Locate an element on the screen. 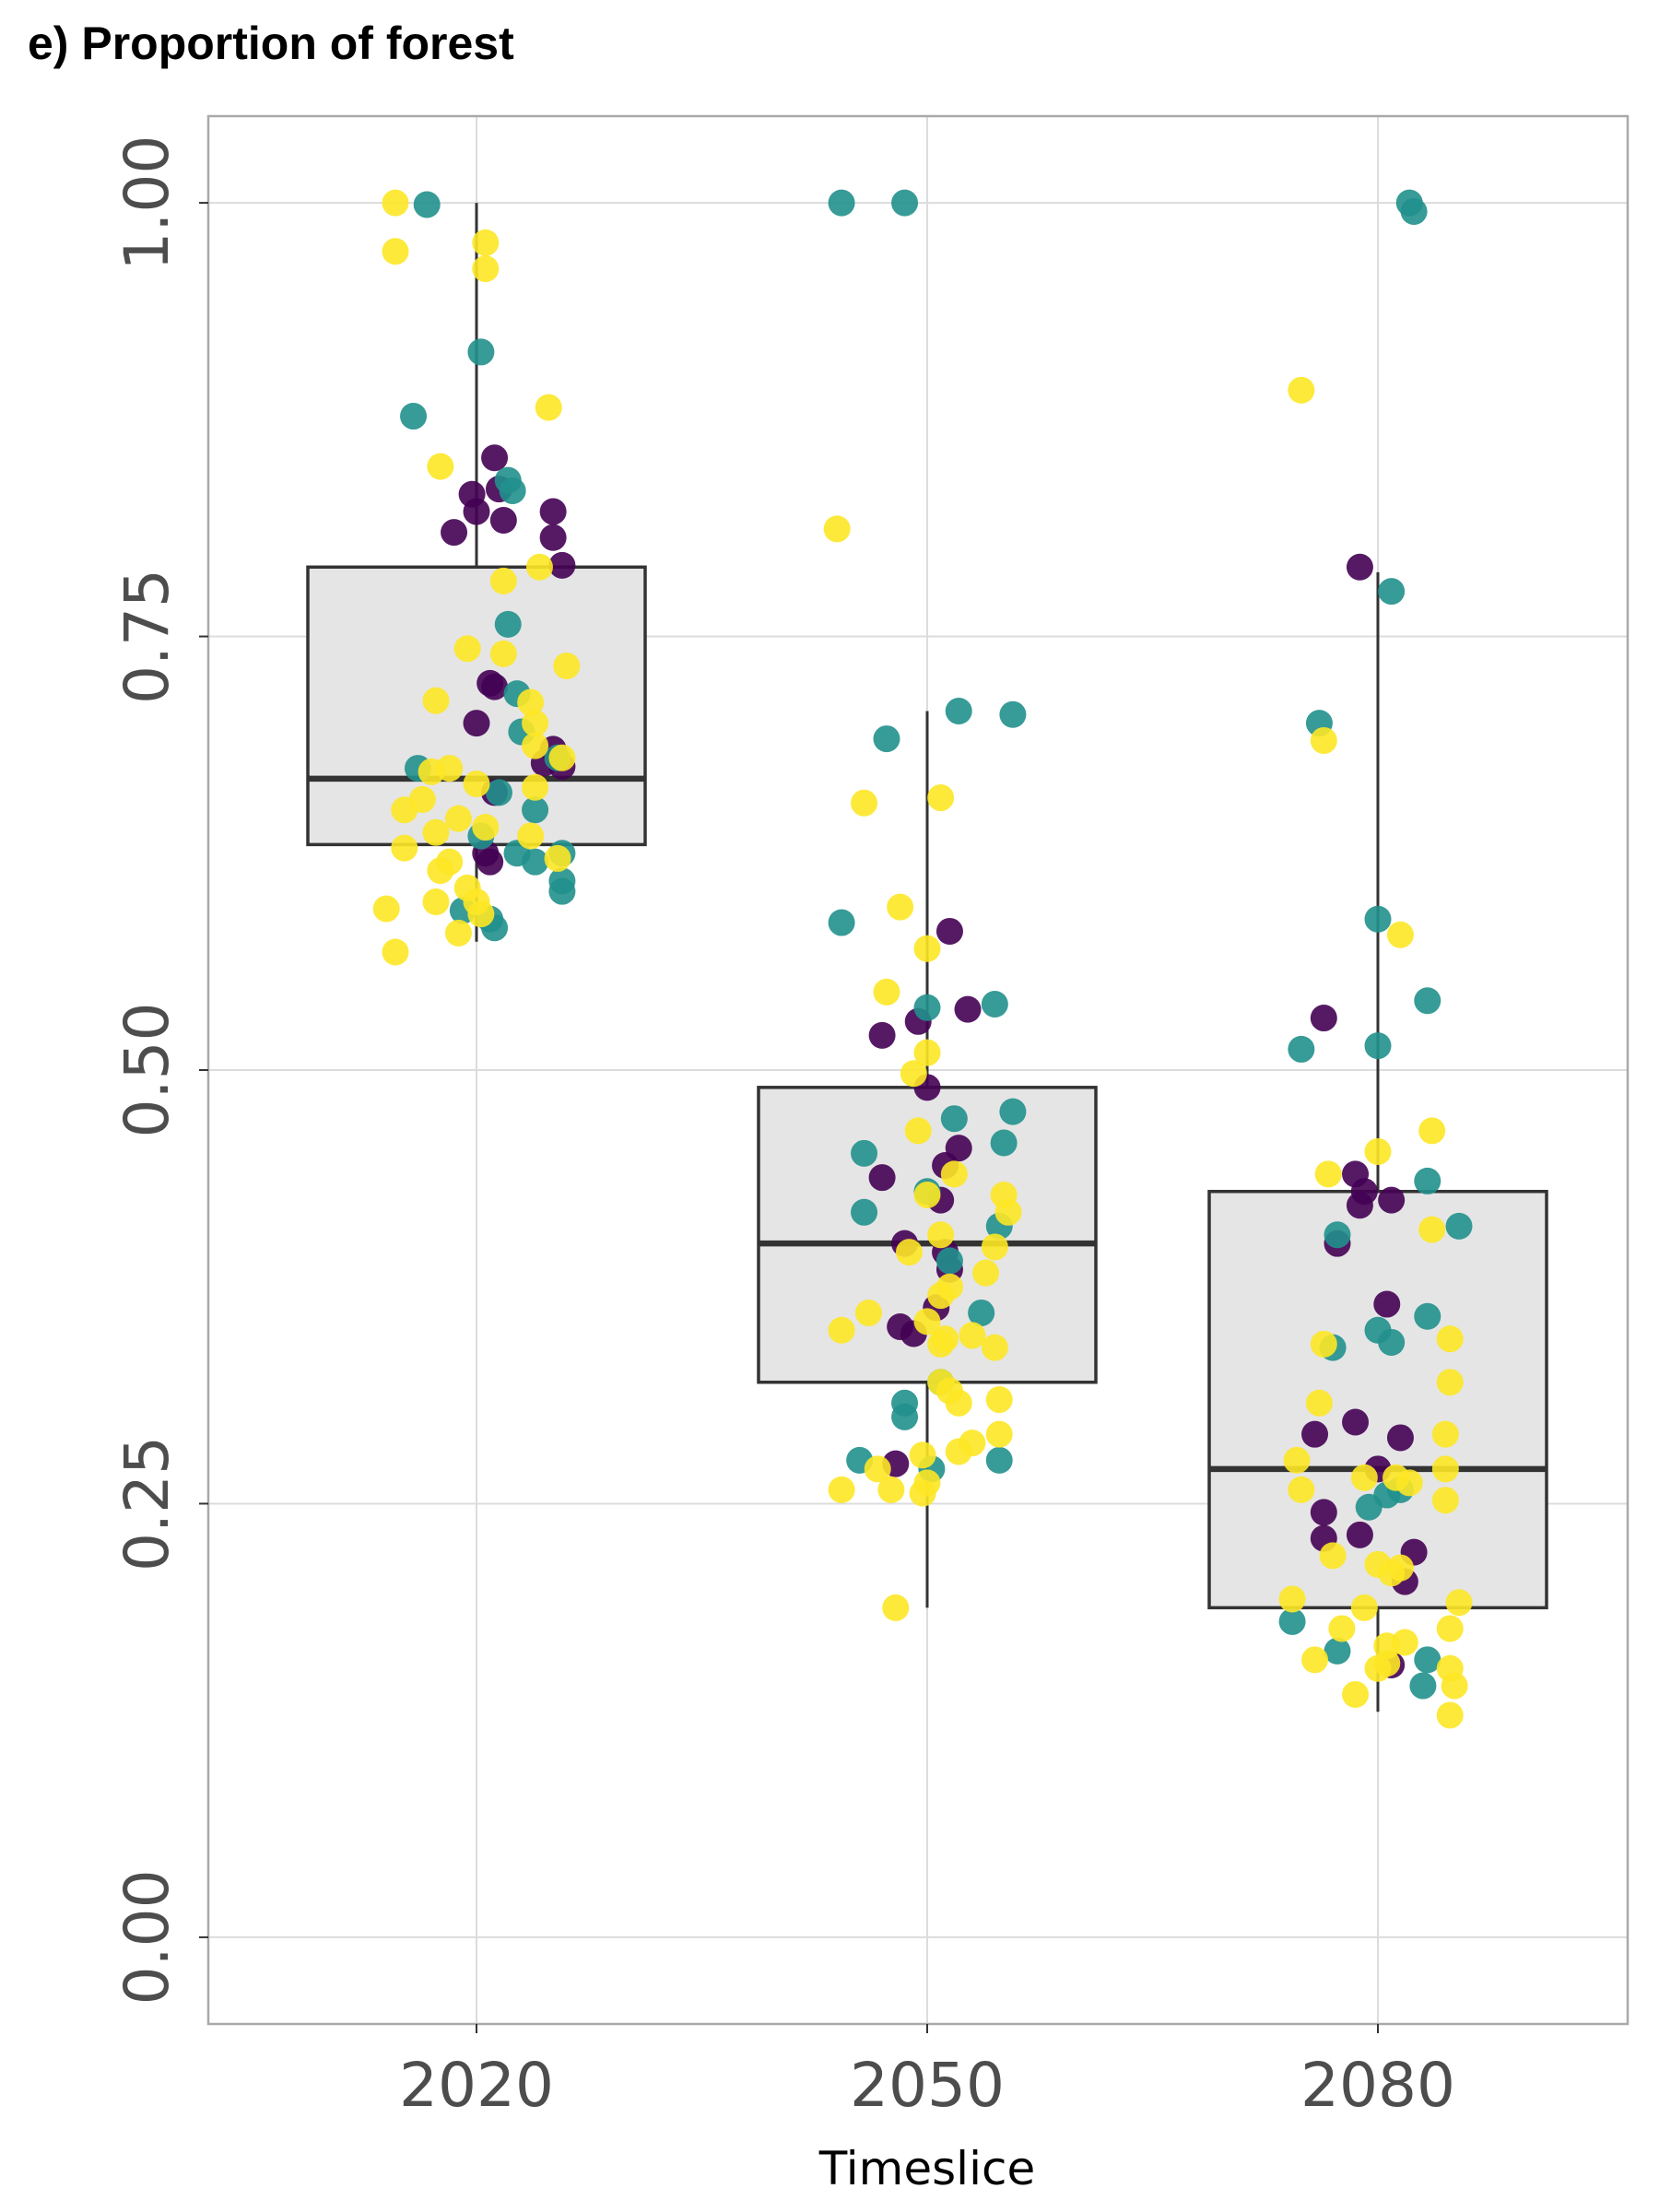 This screenshot has width=1659, height=2212. x-tick-label: 2020 is located at coordinates (476, 2085).